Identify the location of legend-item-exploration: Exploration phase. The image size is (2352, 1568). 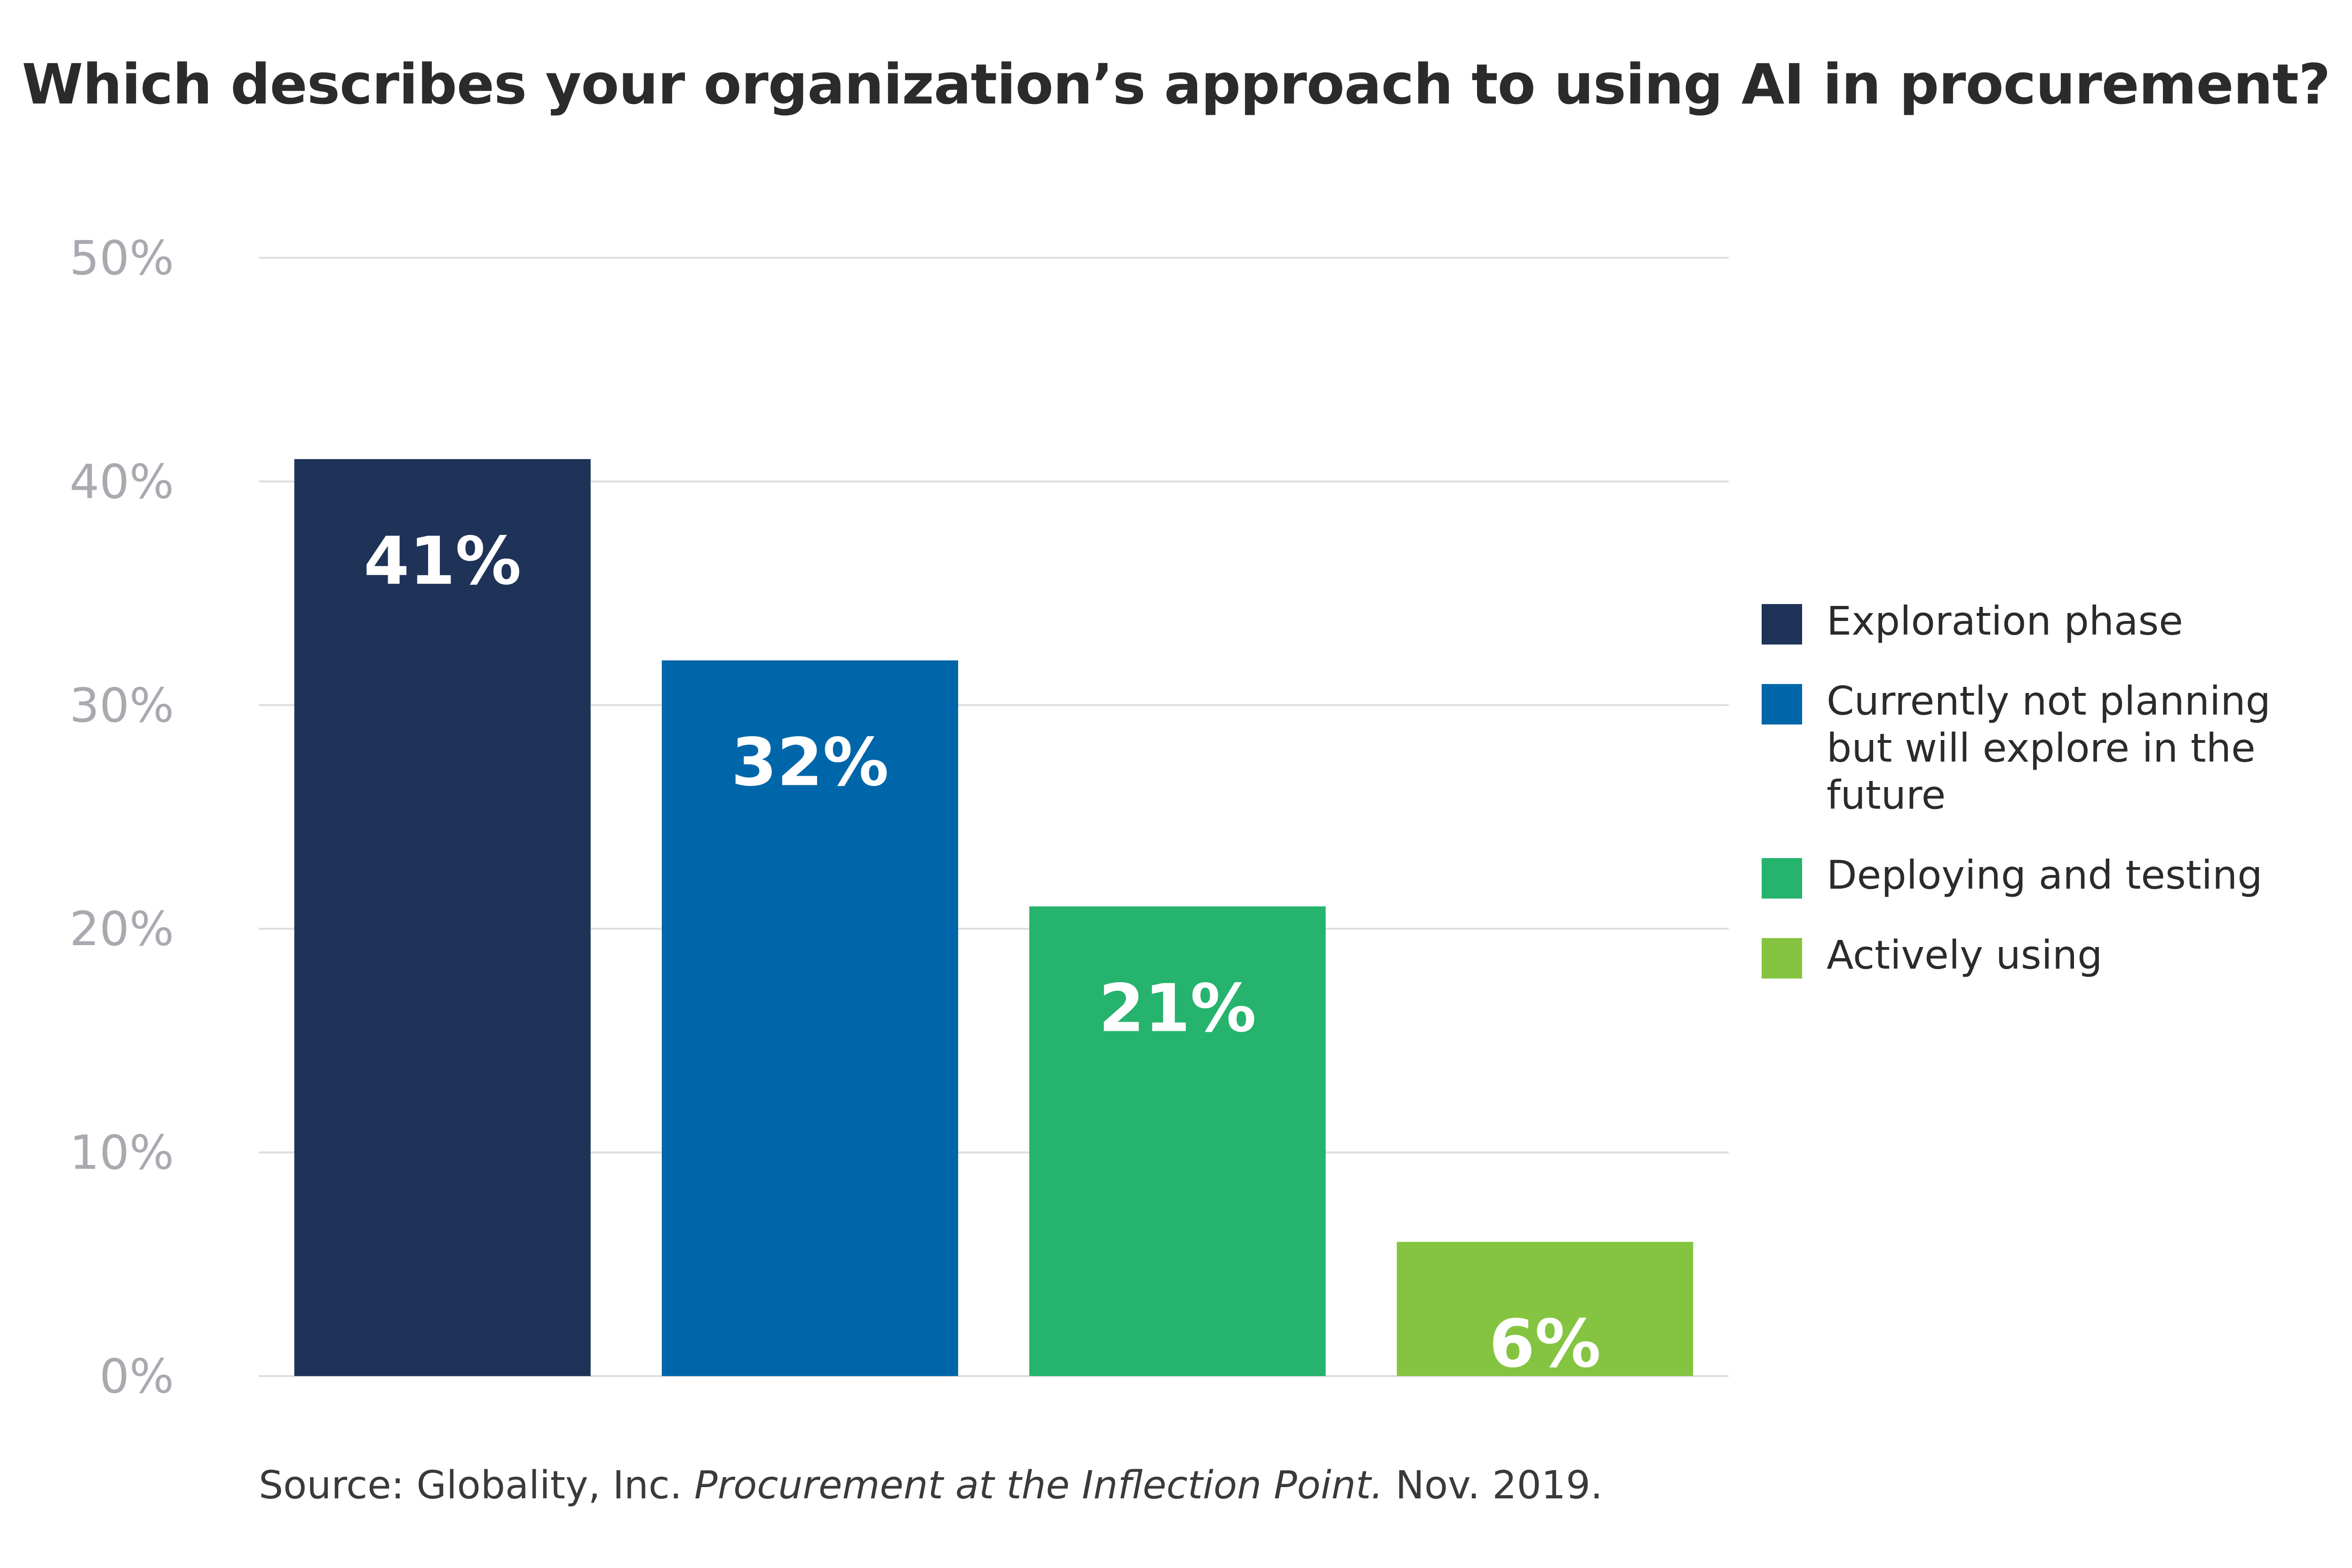
(2044, 621).